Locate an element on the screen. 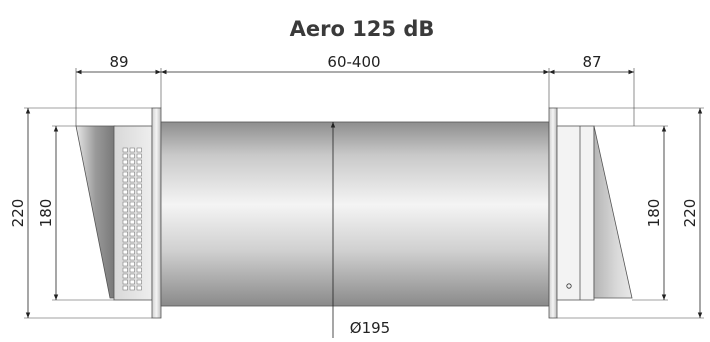 The width and height of the screenshot is (710, 342). dim-left-inner-height: 180 is located at coordinates (46, 213).